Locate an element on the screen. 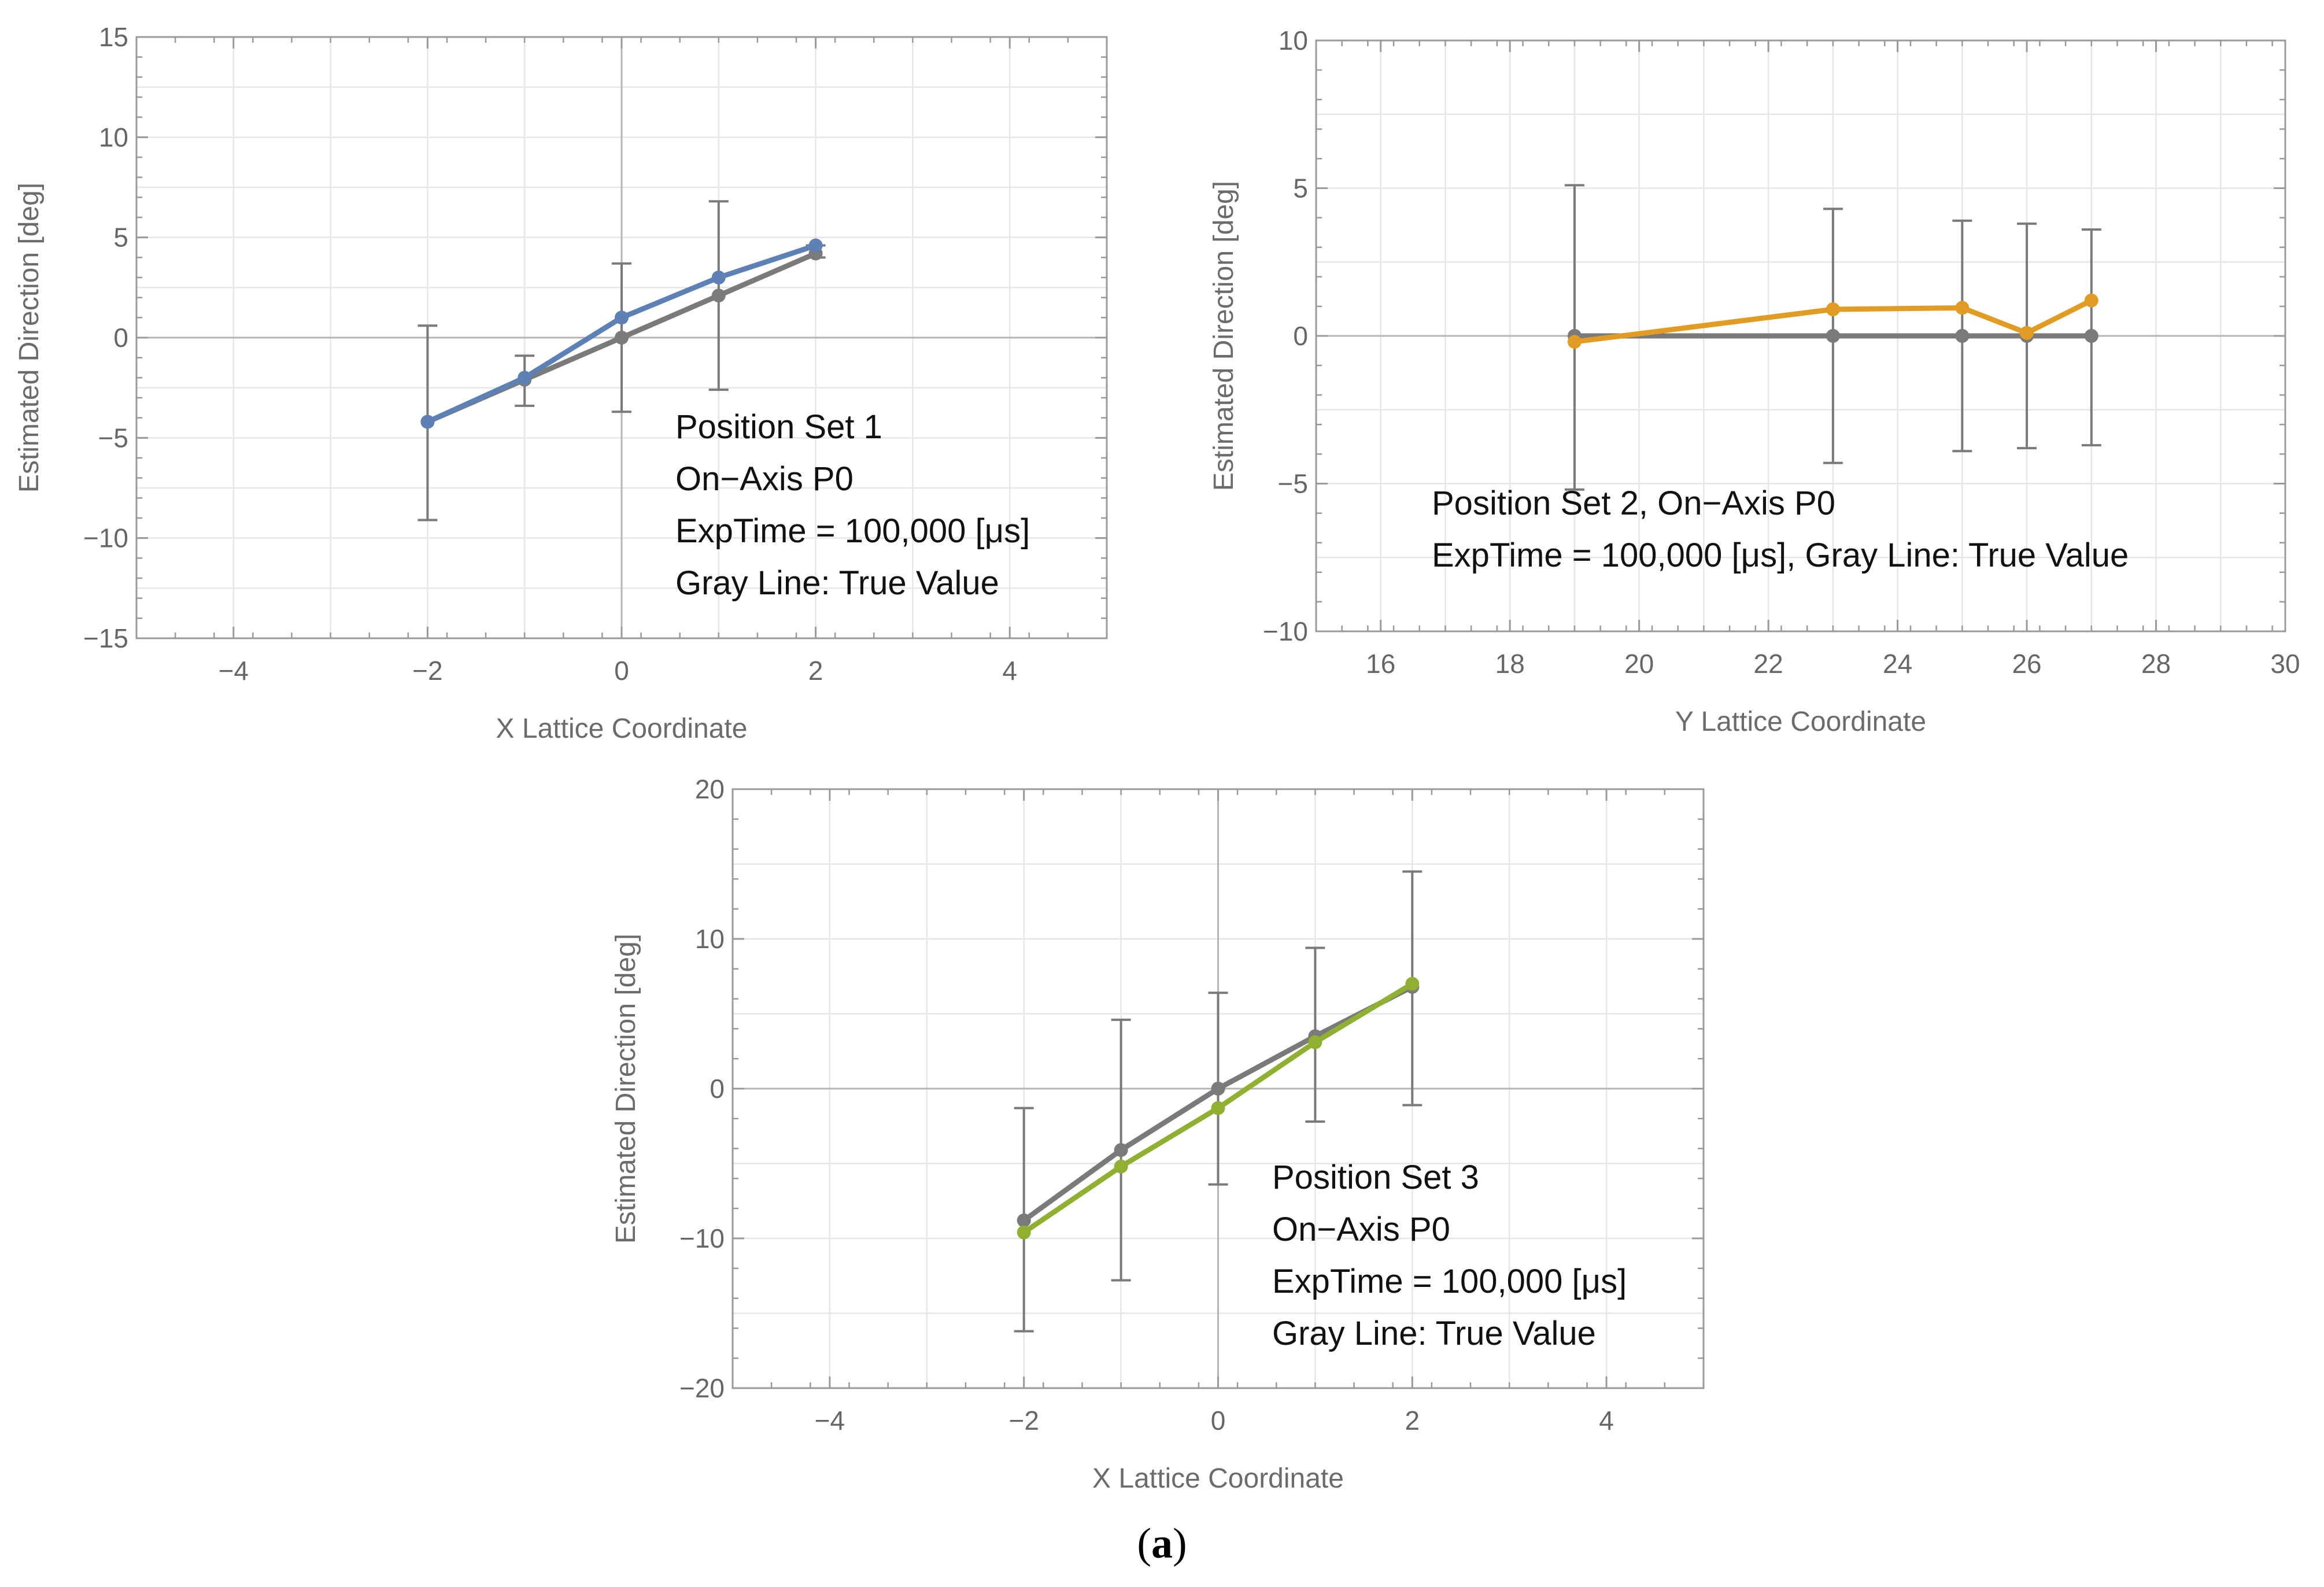  x-tick-label: 26 is located at coordinates (2026, 664).